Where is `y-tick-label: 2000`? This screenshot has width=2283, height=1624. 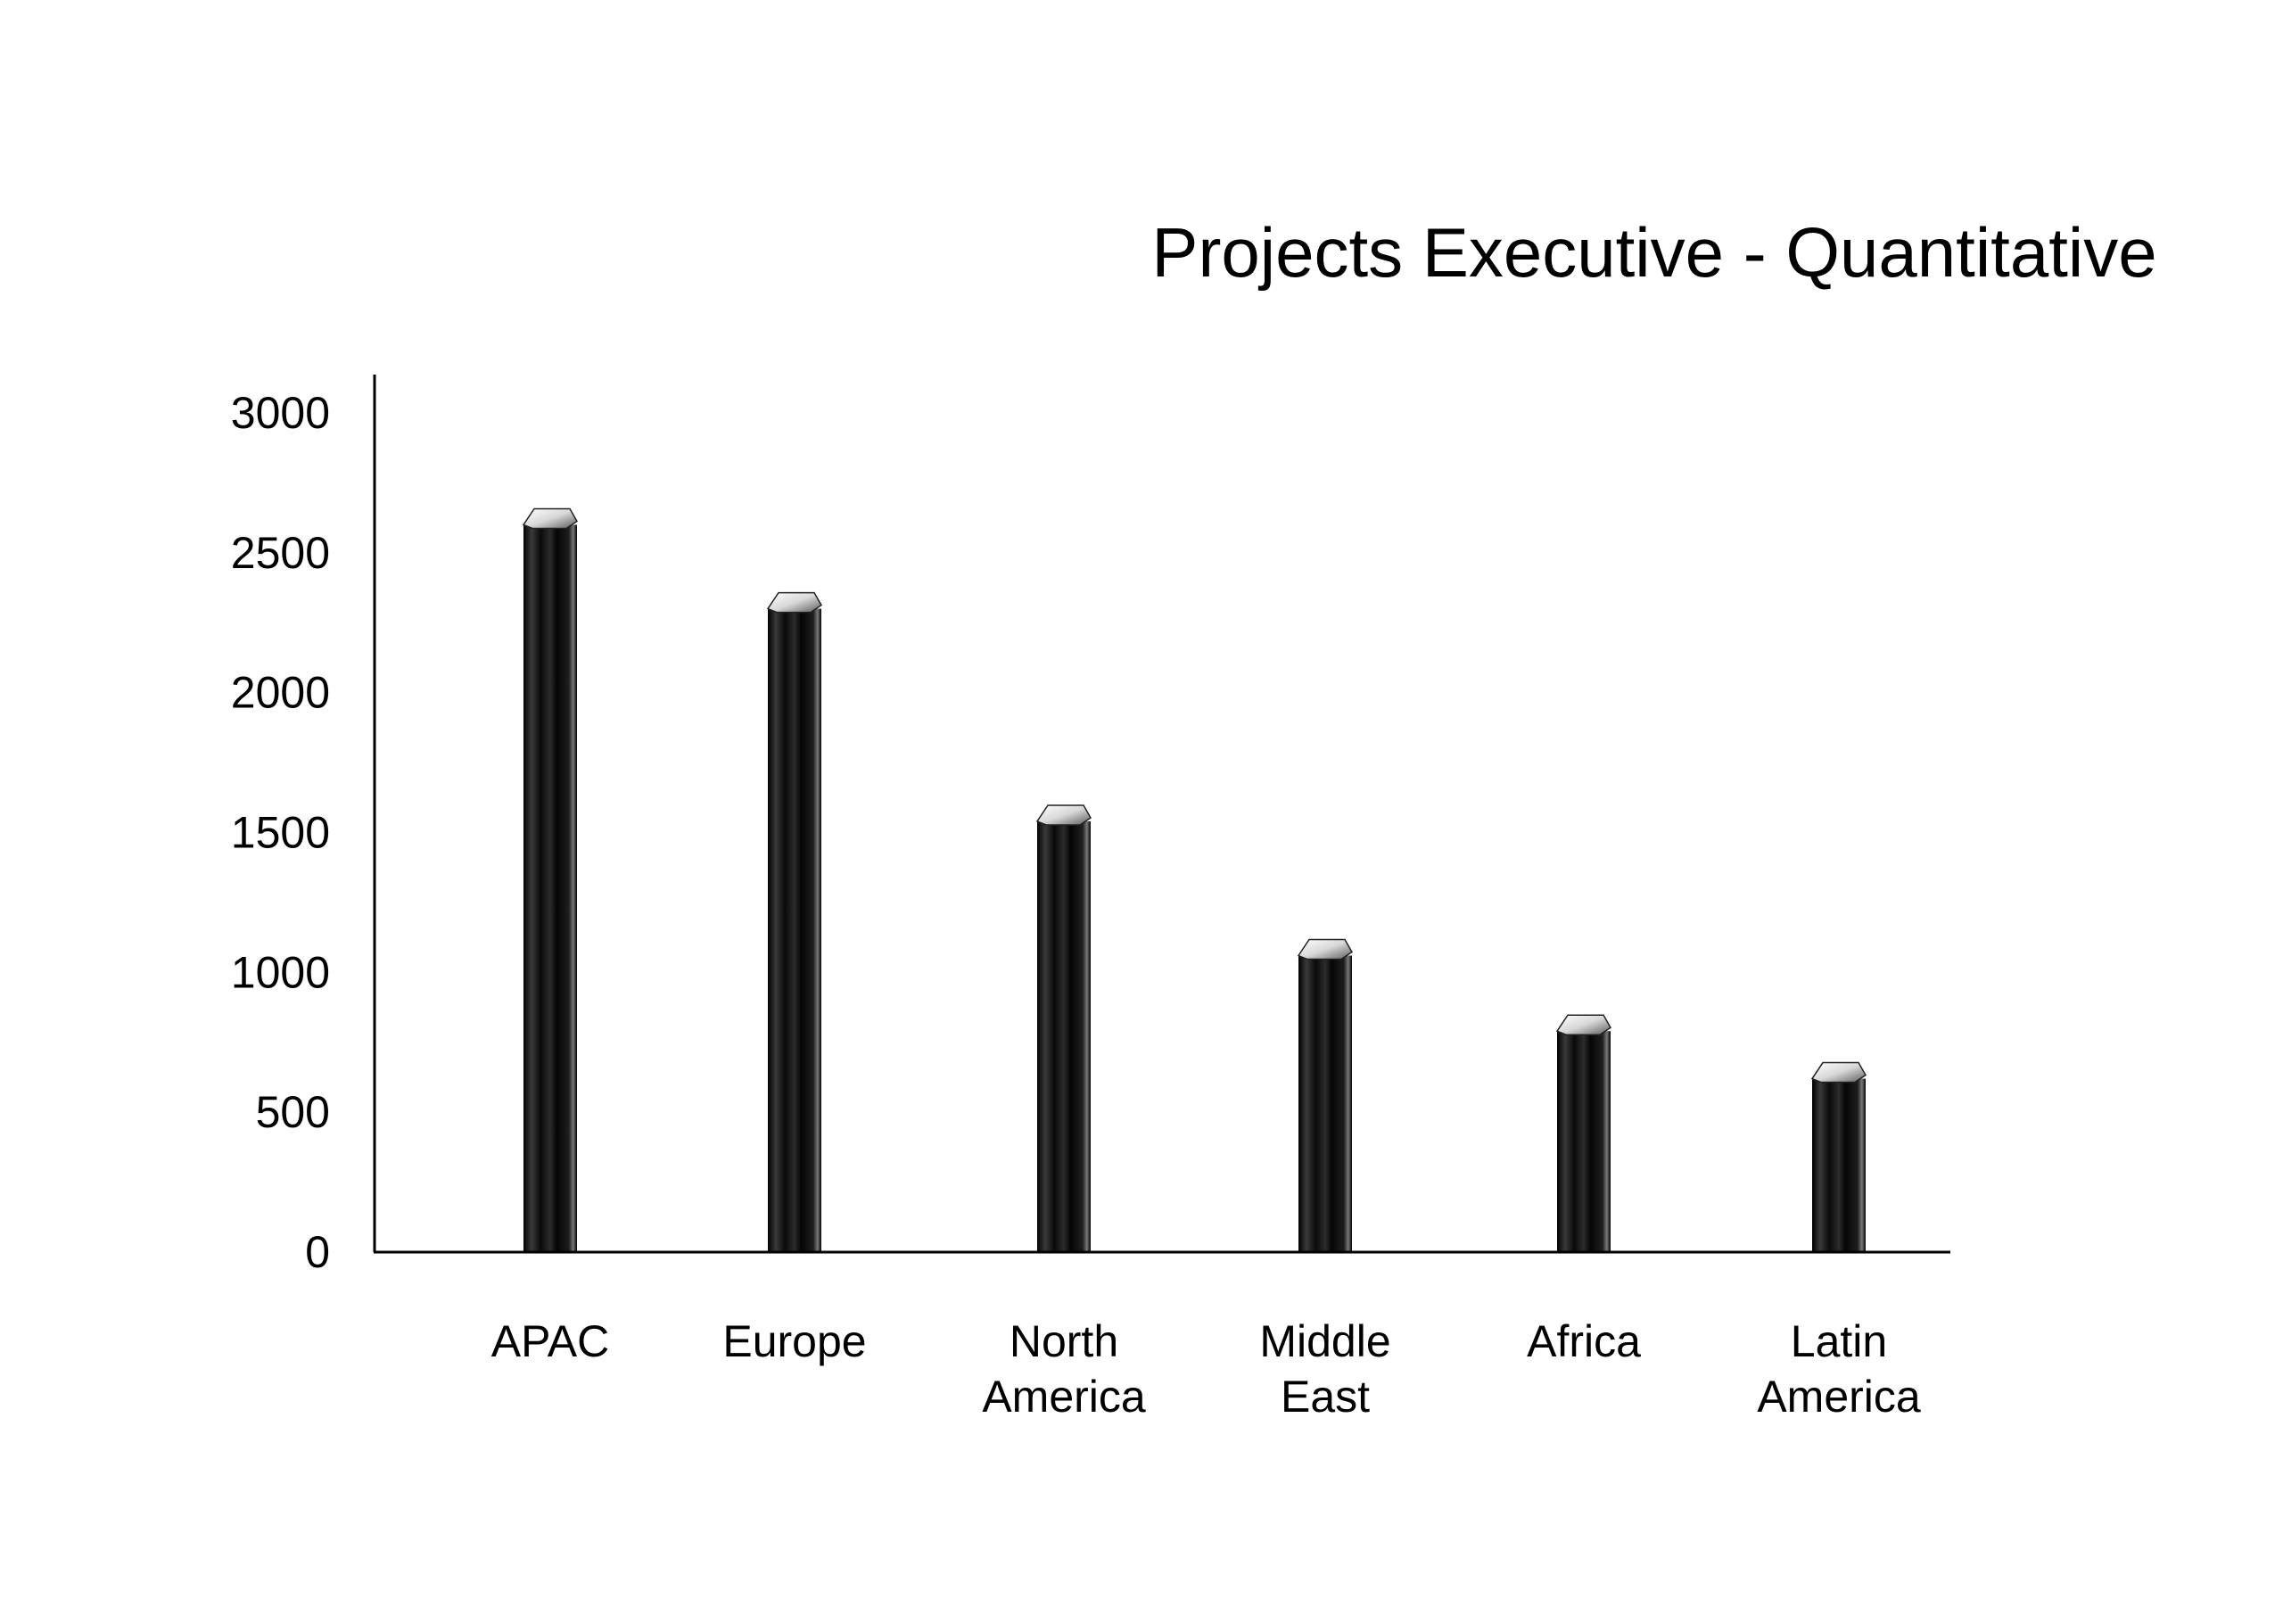 y-tick-label: 2000 is located at coordinates (280, 693).